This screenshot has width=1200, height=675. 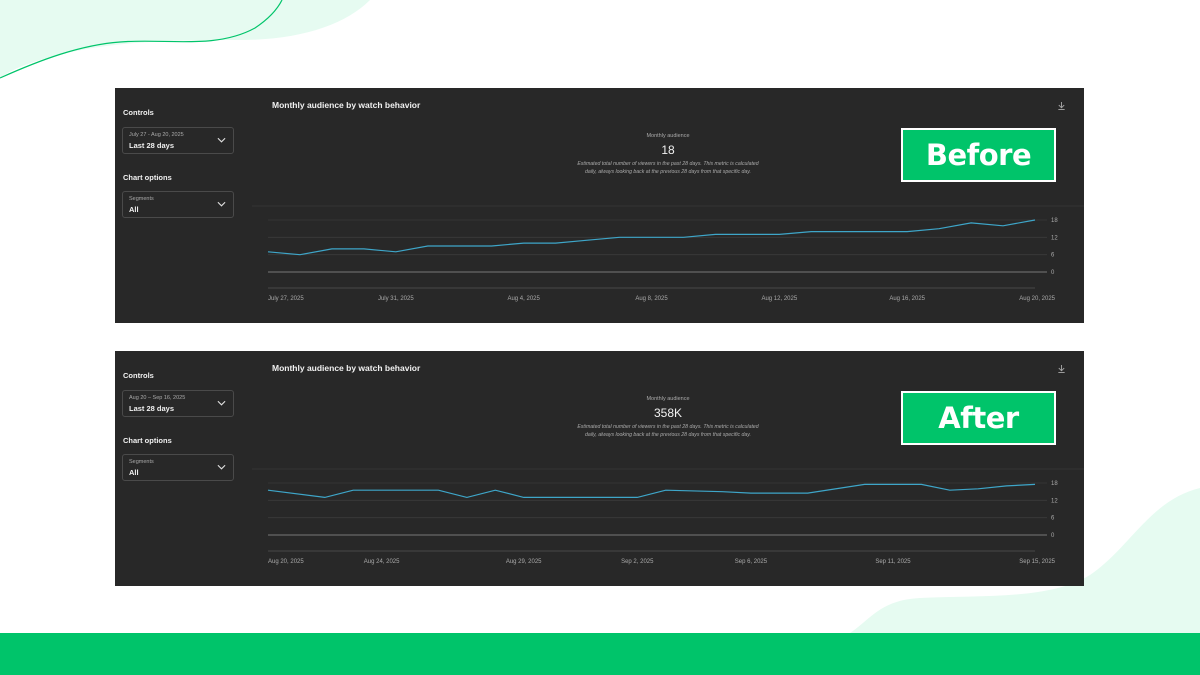 What do you see at coordinates (907, 299) in the screenshot?
I see `x-tick-label: Aug 16, 2025` at bounding box center [907, 299].